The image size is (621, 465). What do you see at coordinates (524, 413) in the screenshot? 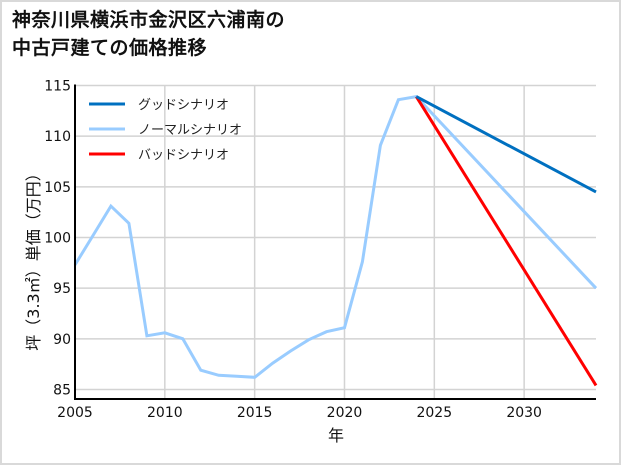
I see `x-tick-label: 2030` at bounding box center [524, 413].